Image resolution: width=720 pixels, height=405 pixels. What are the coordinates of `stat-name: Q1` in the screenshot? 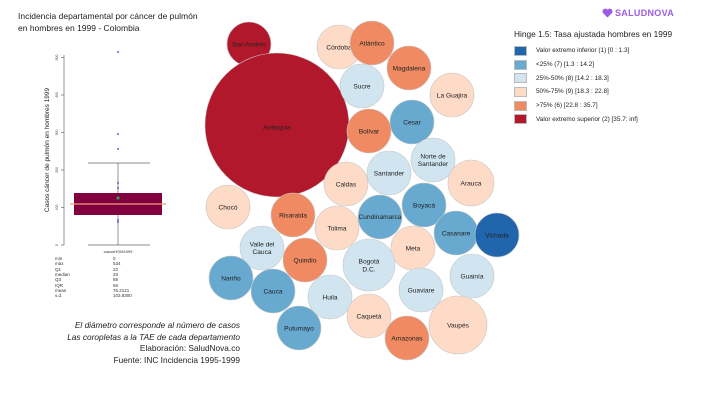 It's located at (58, 269).